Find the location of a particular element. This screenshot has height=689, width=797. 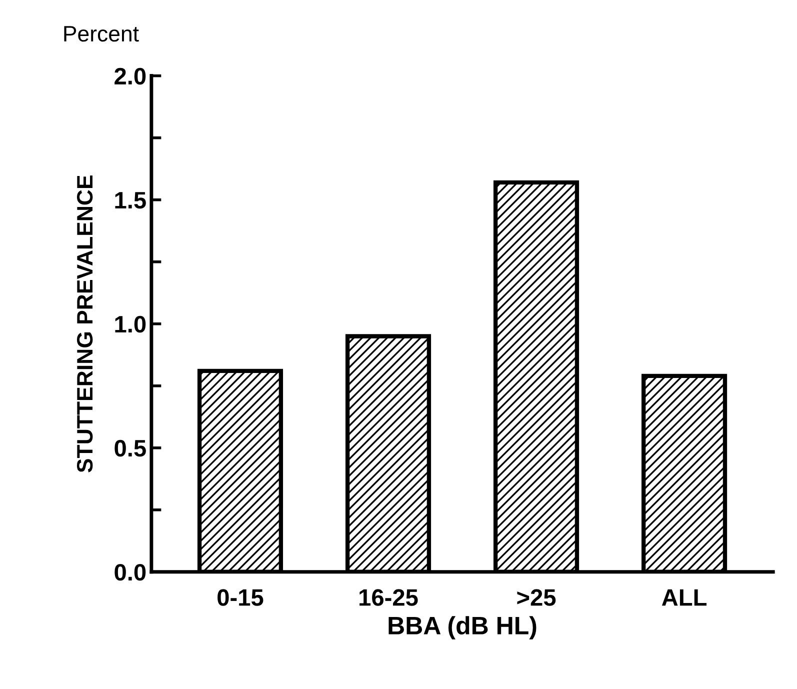

x-axis-title: BBA (dB HL) is located at coordinates (462, 628).